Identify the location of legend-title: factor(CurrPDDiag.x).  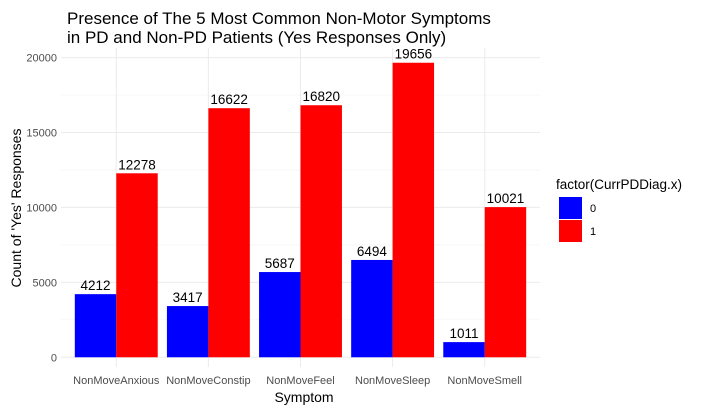
(619, 184).